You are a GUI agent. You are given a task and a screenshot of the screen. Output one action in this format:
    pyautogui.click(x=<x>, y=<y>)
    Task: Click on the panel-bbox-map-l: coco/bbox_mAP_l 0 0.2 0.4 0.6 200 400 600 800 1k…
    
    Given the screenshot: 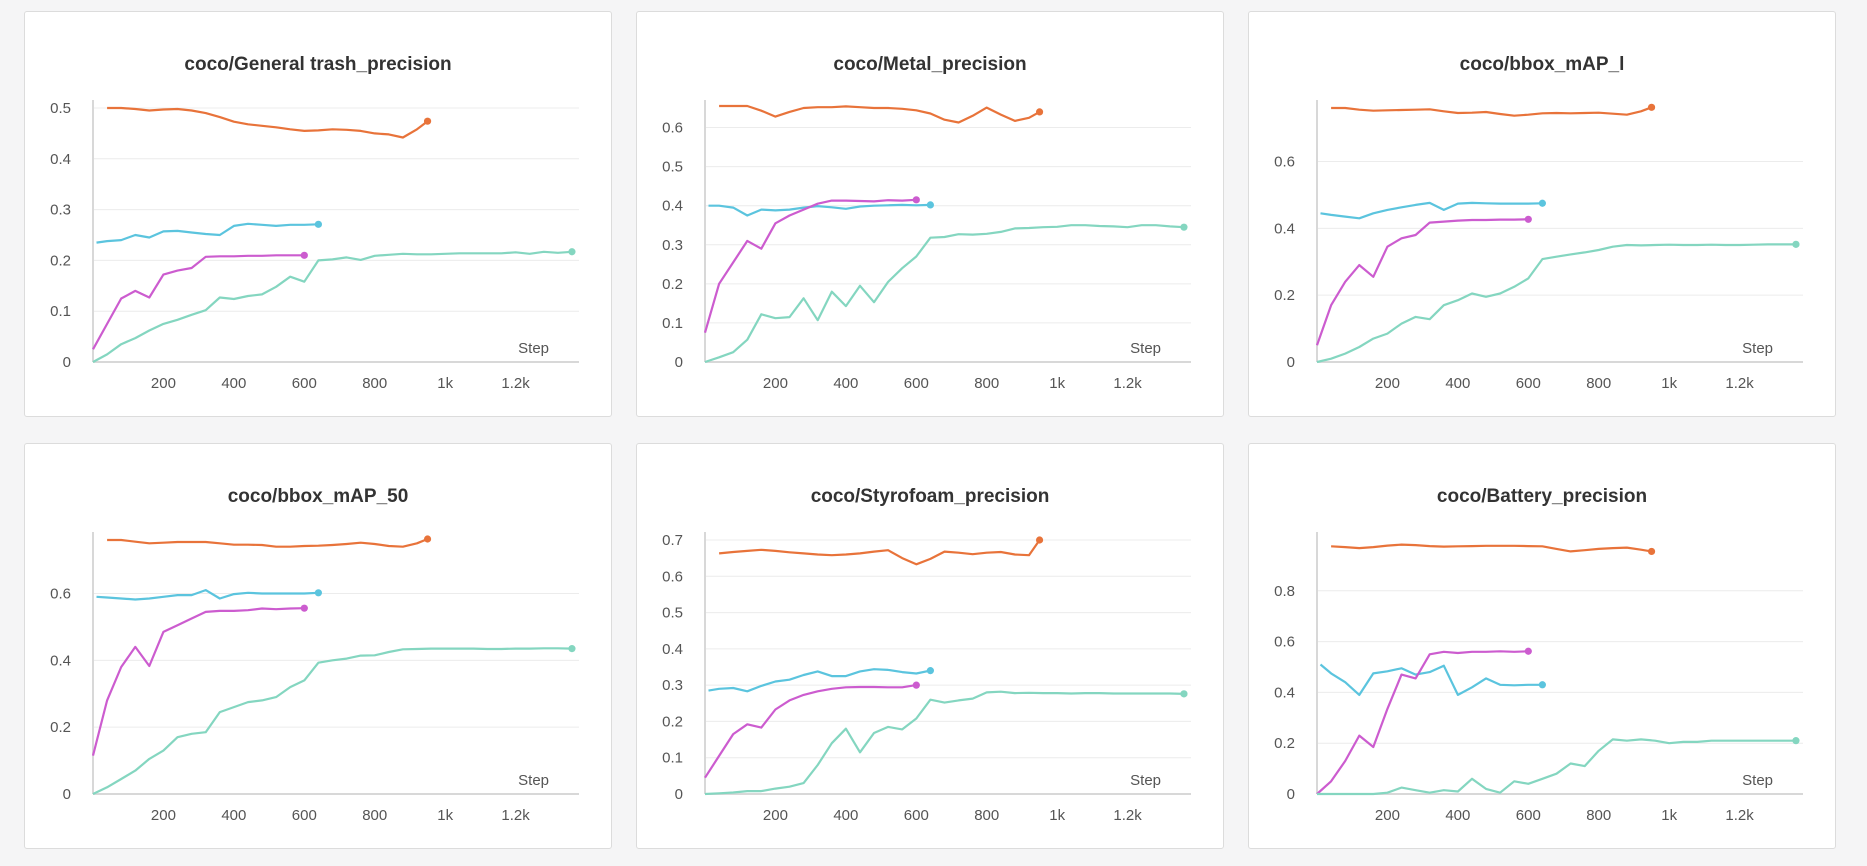 What is the action you would take?
    pyautogui.click(x=1542, y=214)
    